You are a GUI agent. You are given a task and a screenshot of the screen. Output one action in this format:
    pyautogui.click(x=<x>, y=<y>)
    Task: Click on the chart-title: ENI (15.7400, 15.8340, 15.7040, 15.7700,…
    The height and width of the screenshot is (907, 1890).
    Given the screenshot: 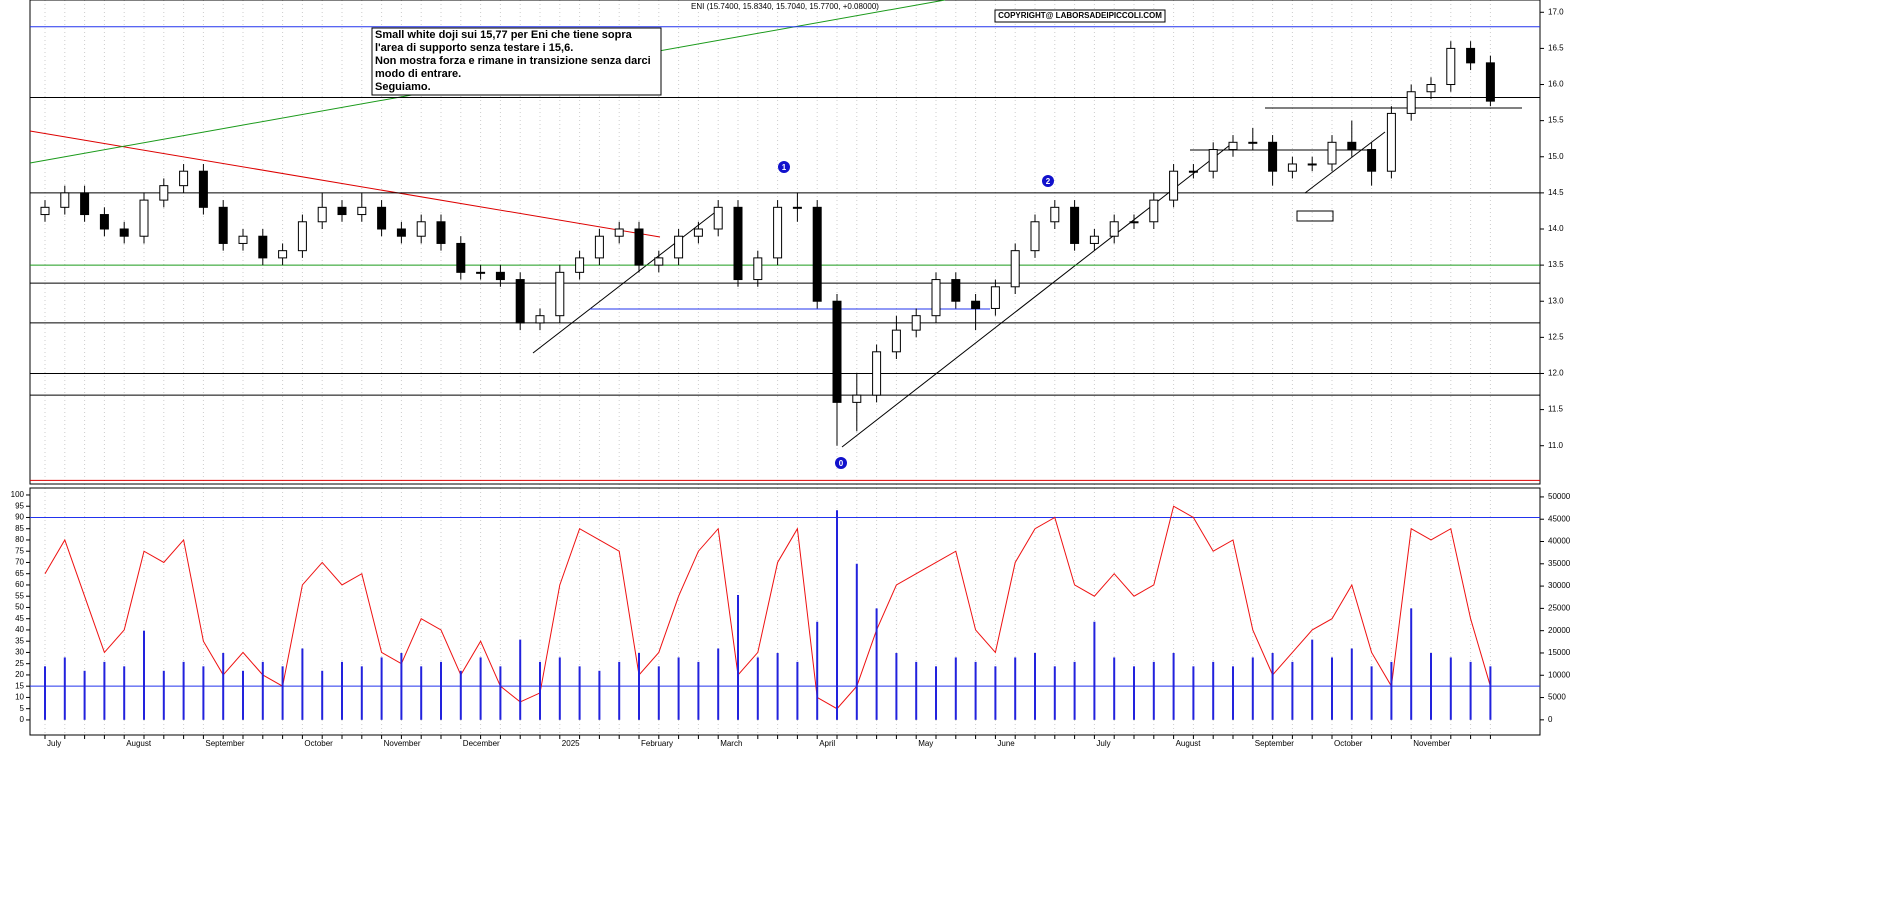 What is the action you would take?
    pyautogui.click(x=785, y=6)
    